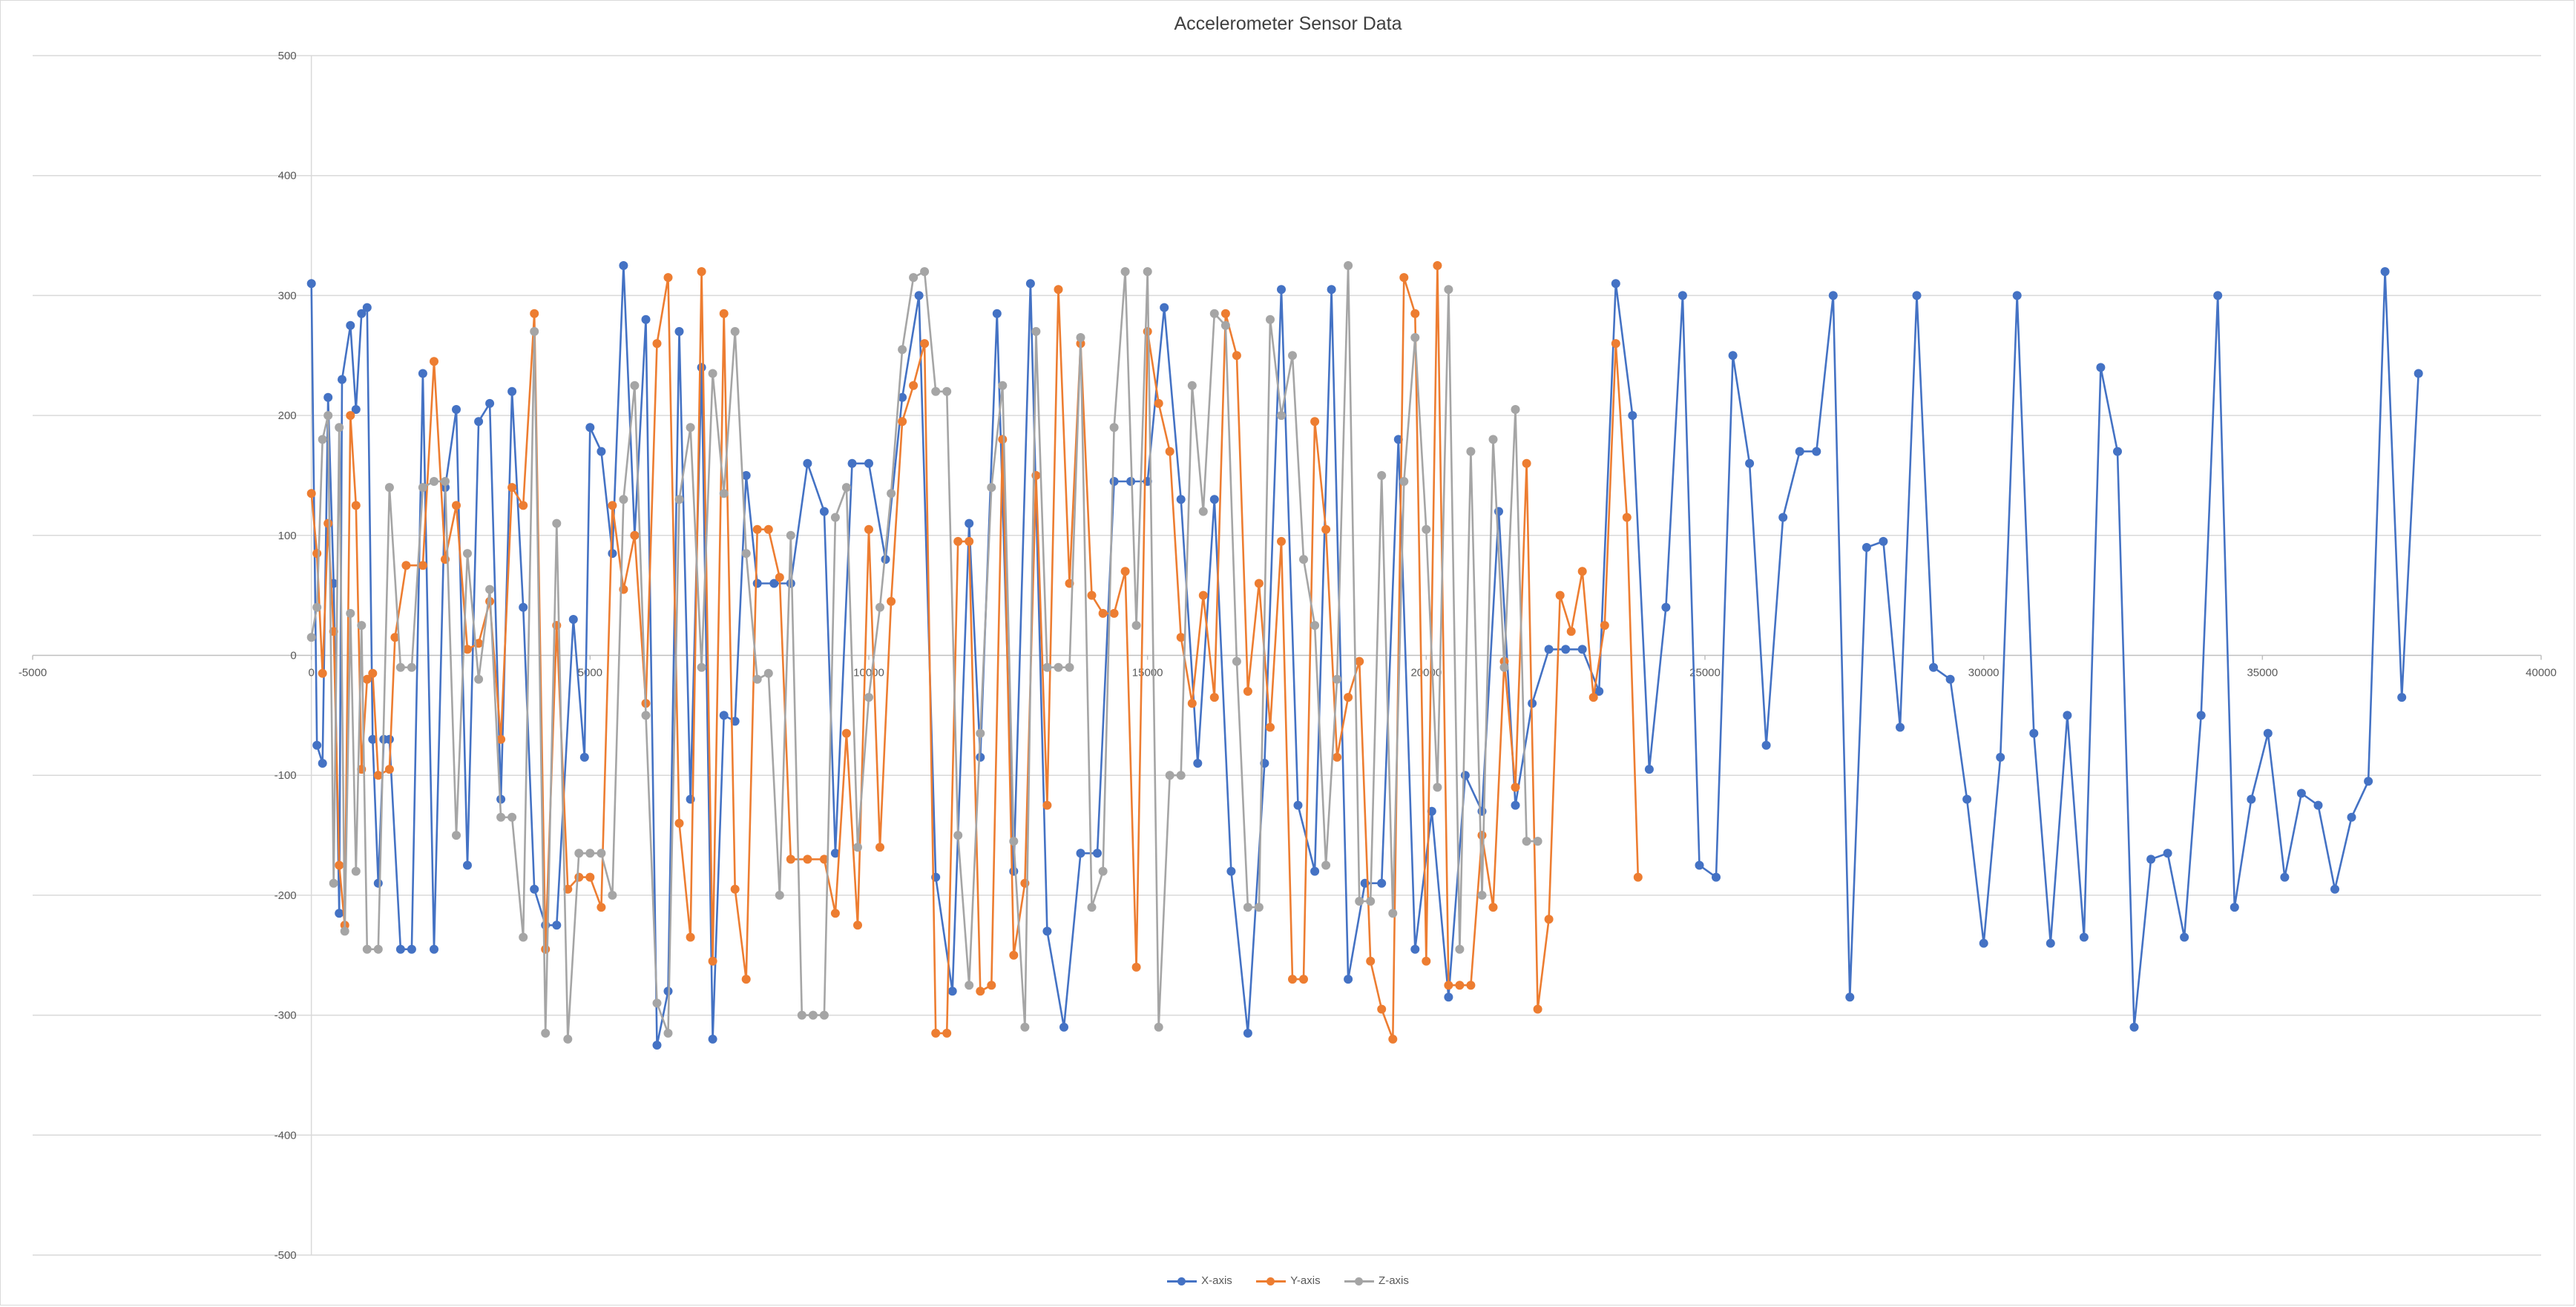 The width and height of the screenshot is (2576, 1307). I want to click on legend-item-z: Z-axis, so click(1376, 1280).